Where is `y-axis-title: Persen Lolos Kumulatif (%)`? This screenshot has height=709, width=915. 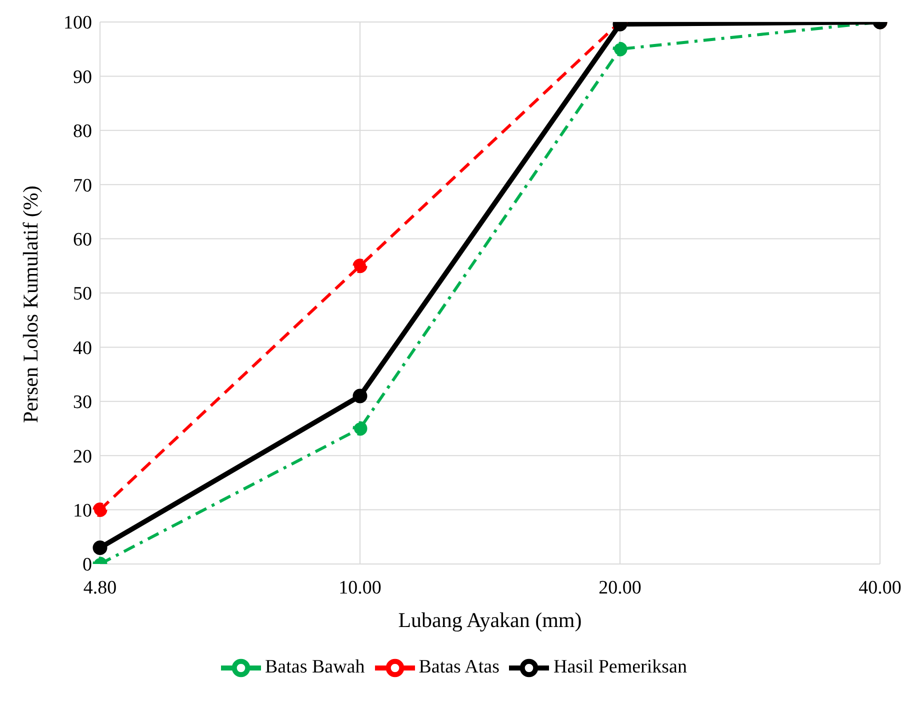 y-axis-title: Persen Lolos Kumulatif (%) is located at coordinates (30, 304).